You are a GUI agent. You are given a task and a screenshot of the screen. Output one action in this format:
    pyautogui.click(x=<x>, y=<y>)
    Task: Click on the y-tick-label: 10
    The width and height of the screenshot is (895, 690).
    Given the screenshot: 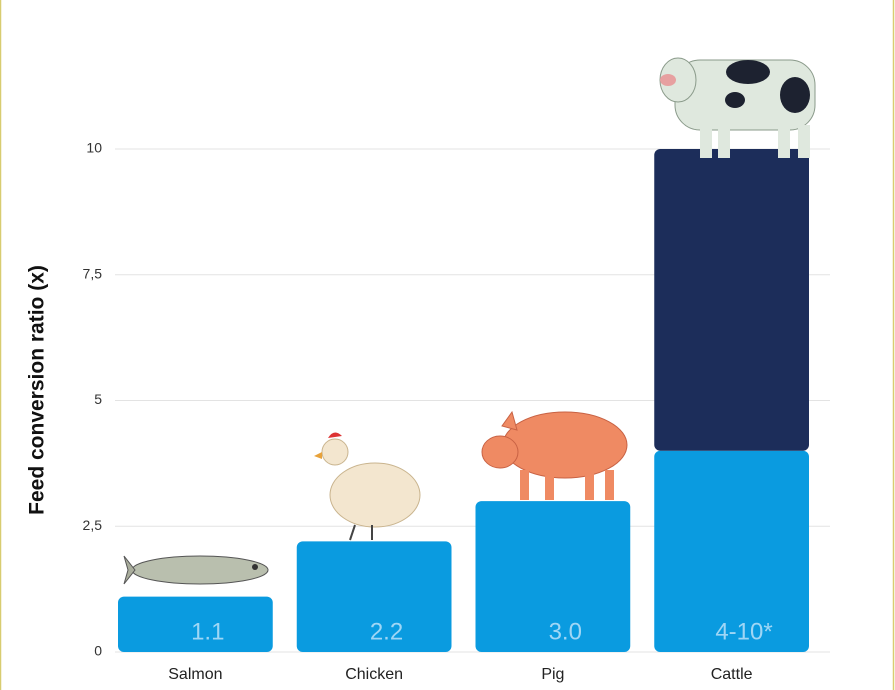 What is the action you would take?
    pyautogui.click(x=94, y=148)
    